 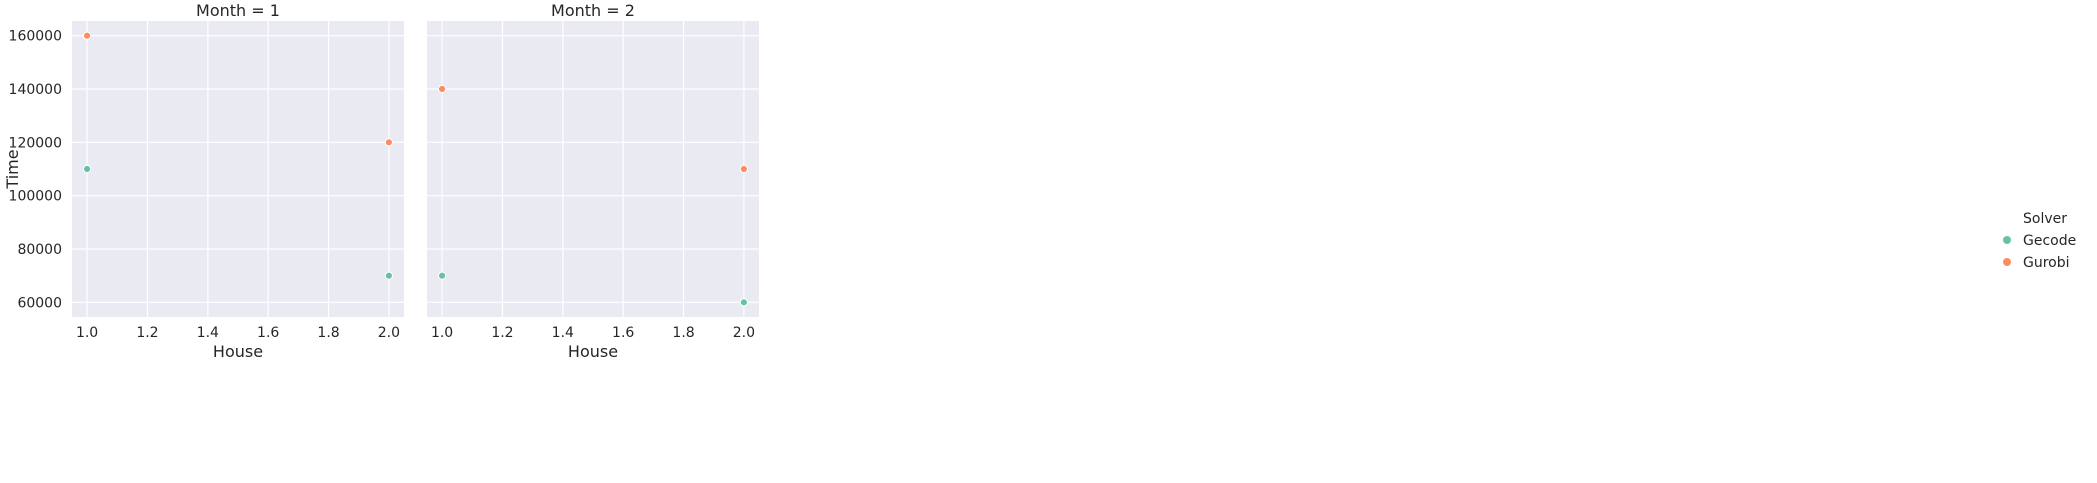 I want to click on shared-y-axis: 60000 80000 100000 120000 140000 160000 Time, so click(x=32, y=170).